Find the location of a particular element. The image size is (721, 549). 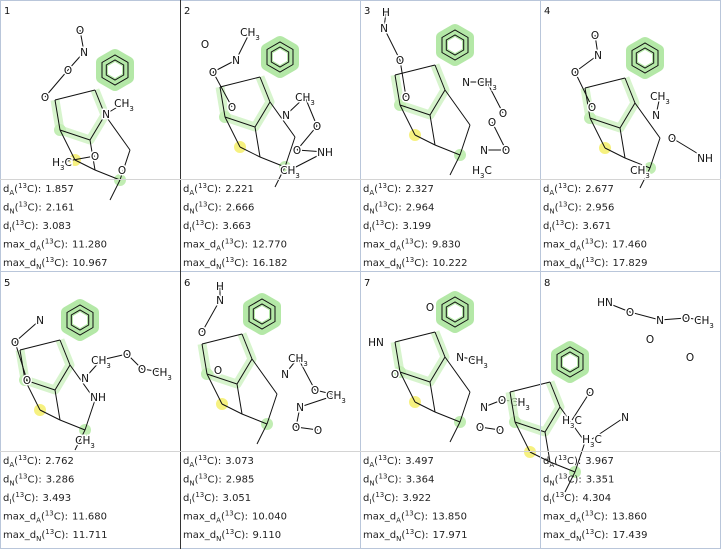

atom-label: H3C is located at coordinates (572, 422).